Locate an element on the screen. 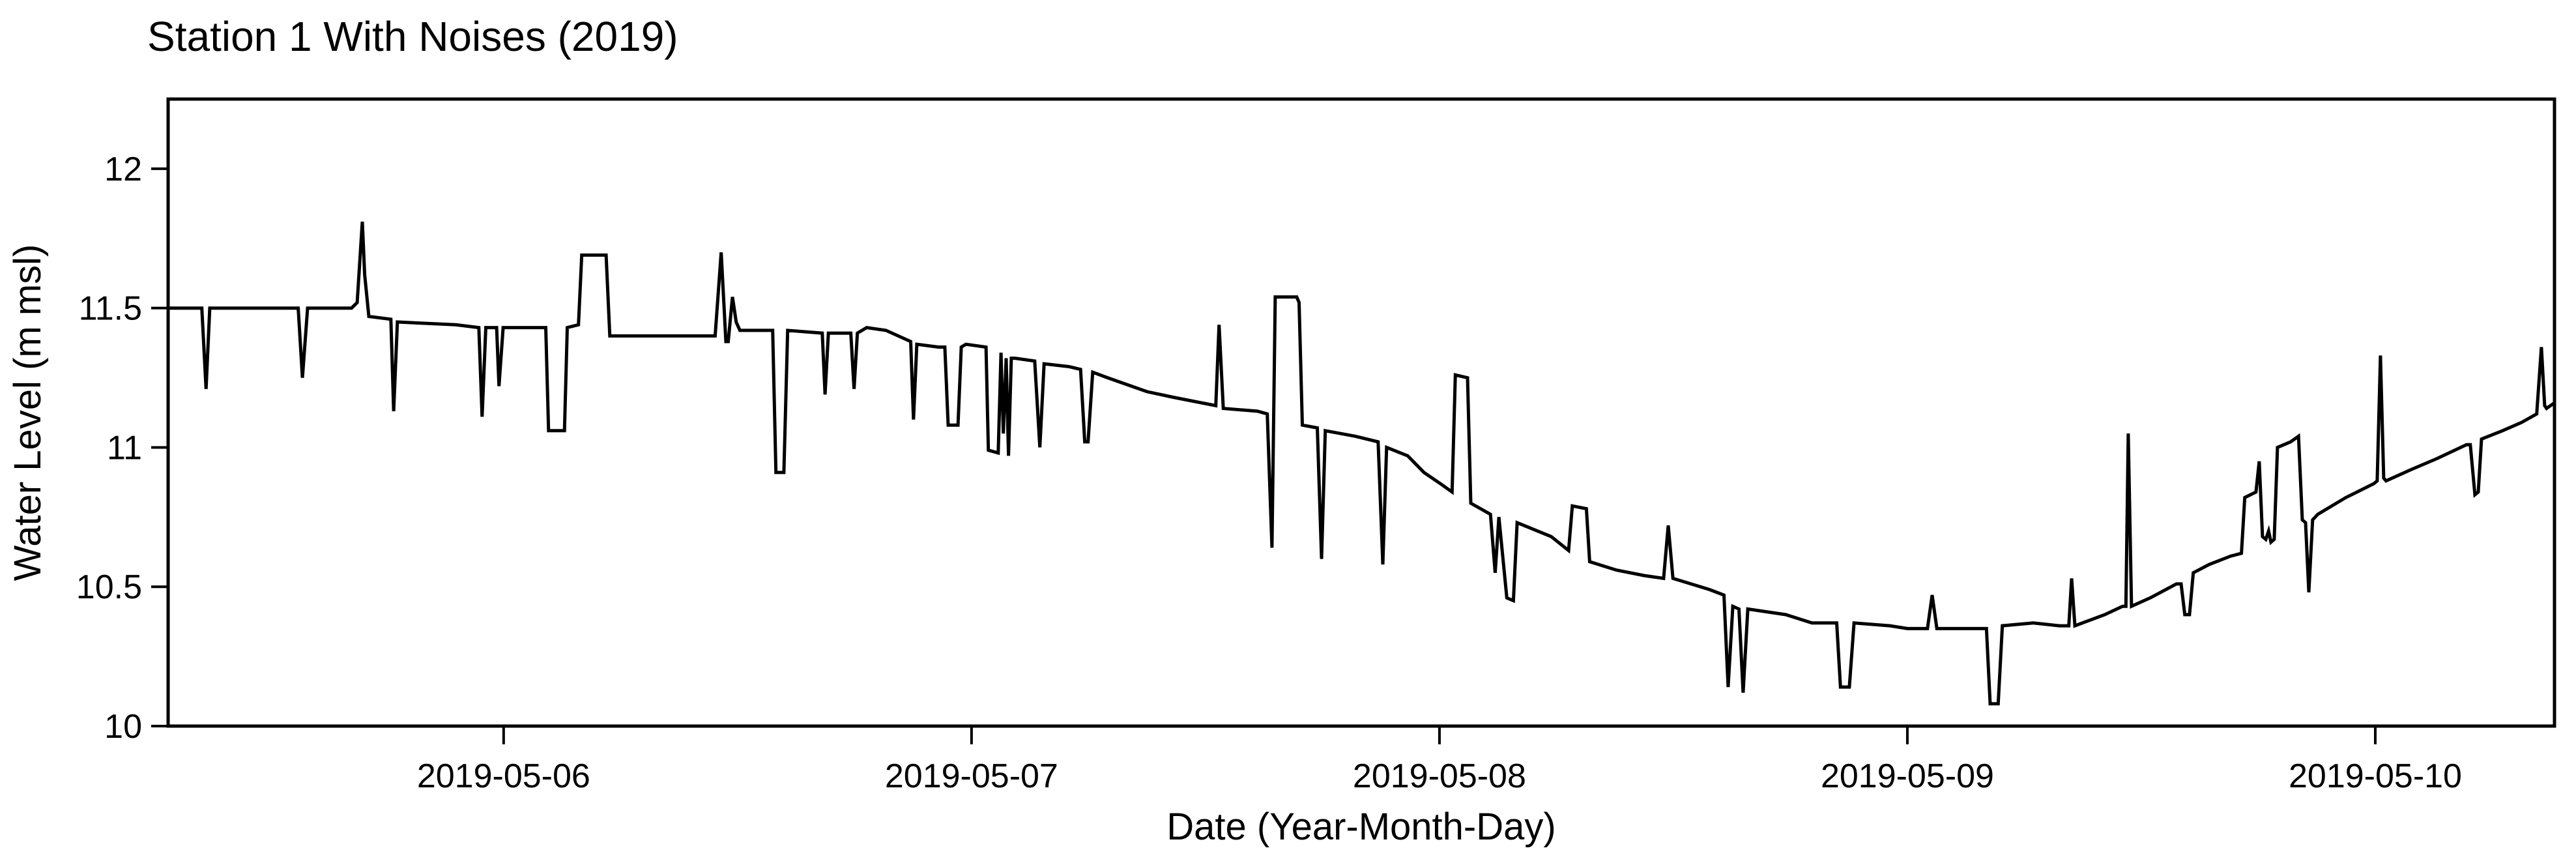  chart-title: Station 1 With Noises (2019) is located at coordinates (412, 37).